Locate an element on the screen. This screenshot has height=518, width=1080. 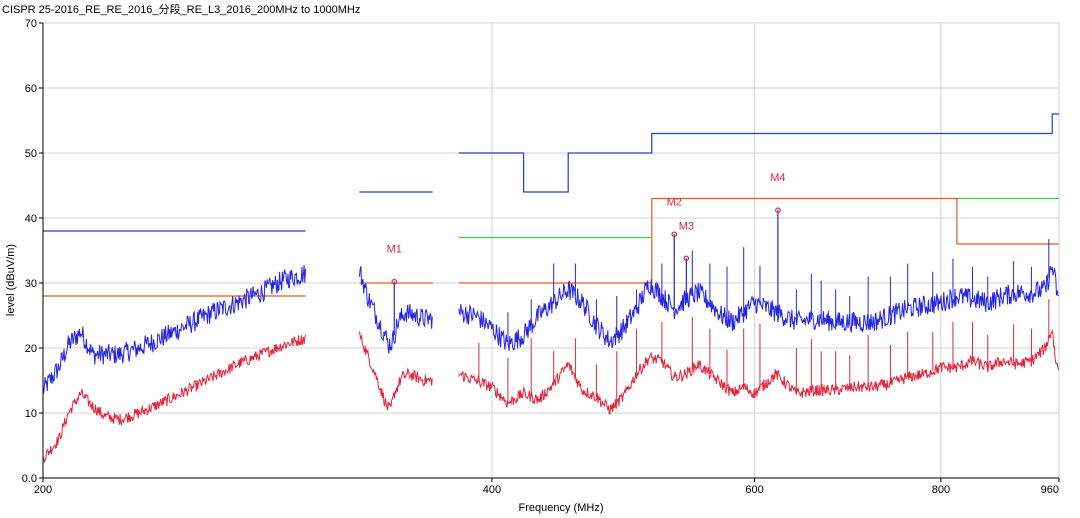
marker-m4-point is located at coordinates (778, 210).